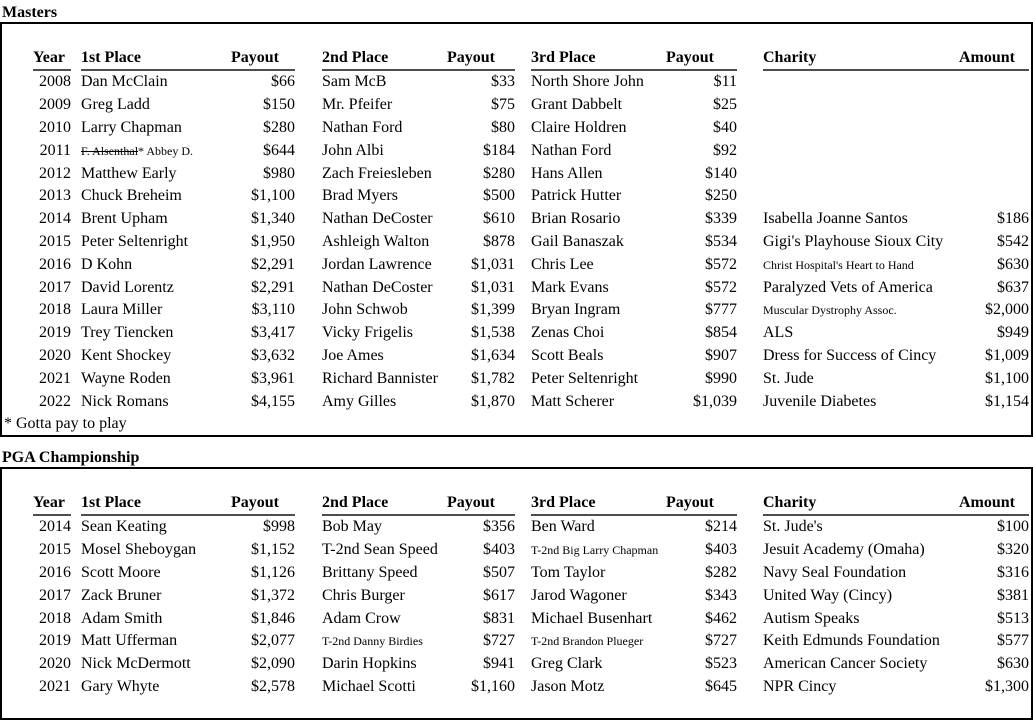  I want to click on section-title-pga: PGA Championship, so click(71, 457).